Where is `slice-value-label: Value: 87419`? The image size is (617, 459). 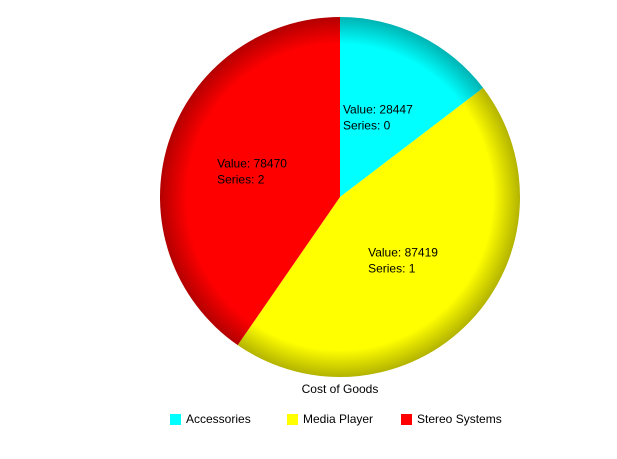
slice-value-label: Value: 87419 is located at coordinates (403, 252).